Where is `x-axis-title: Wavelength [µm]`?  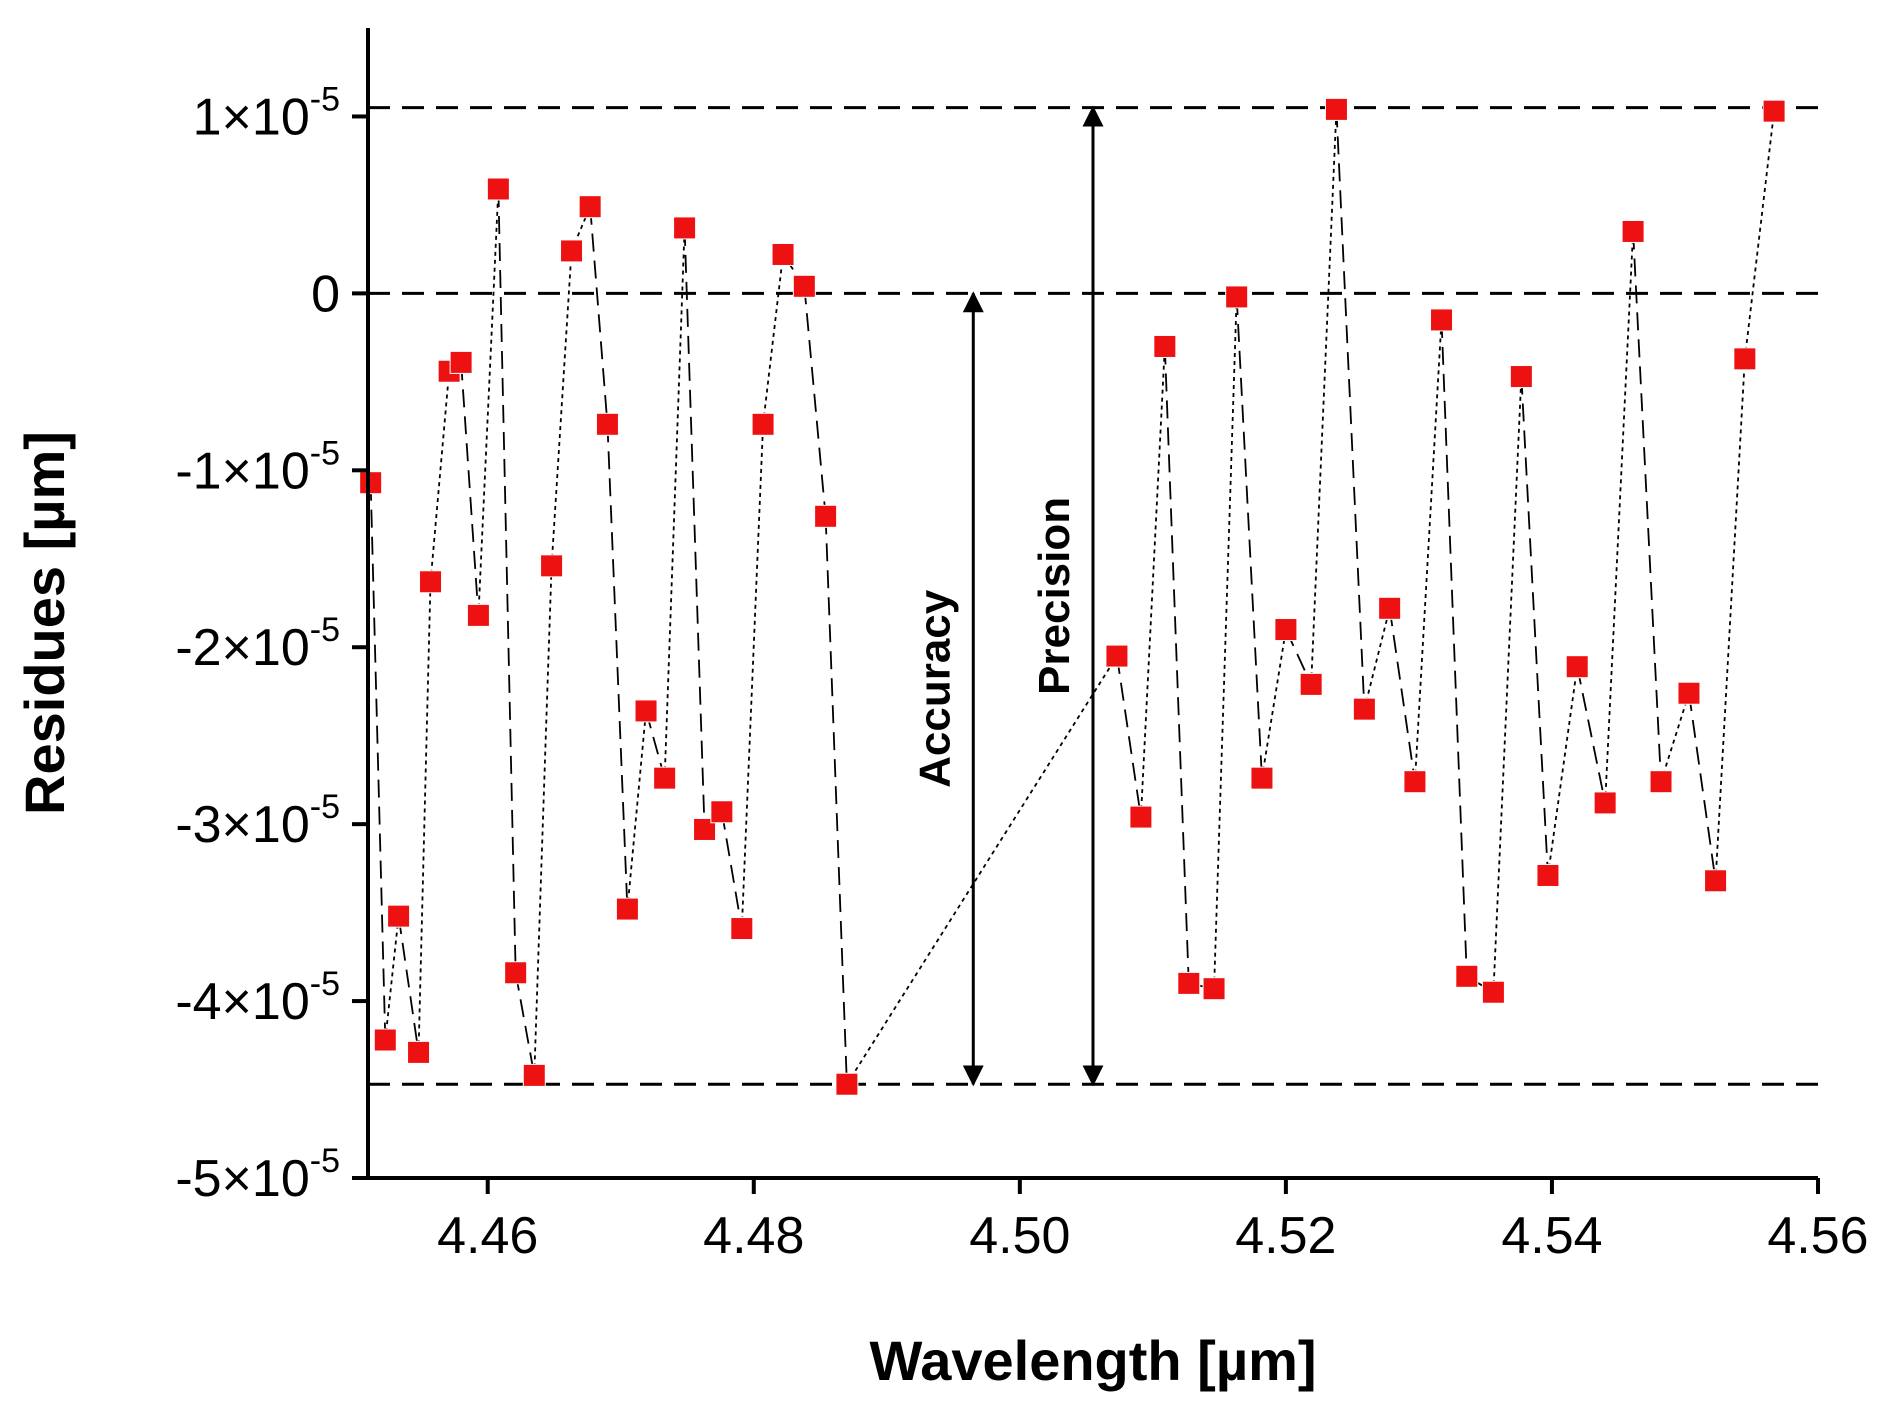
x-axis-title: Wavelength [µm] is located at coordinates (1092, 1360).